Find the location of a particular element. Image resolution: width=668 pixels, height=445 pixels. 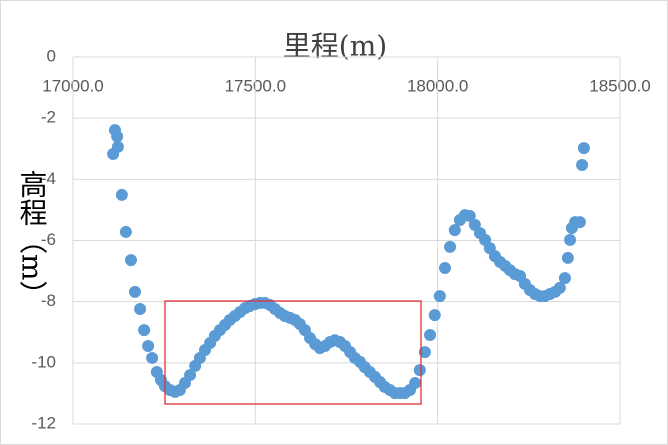

y-tick-label: -4 is located at coordinates (48, 178).